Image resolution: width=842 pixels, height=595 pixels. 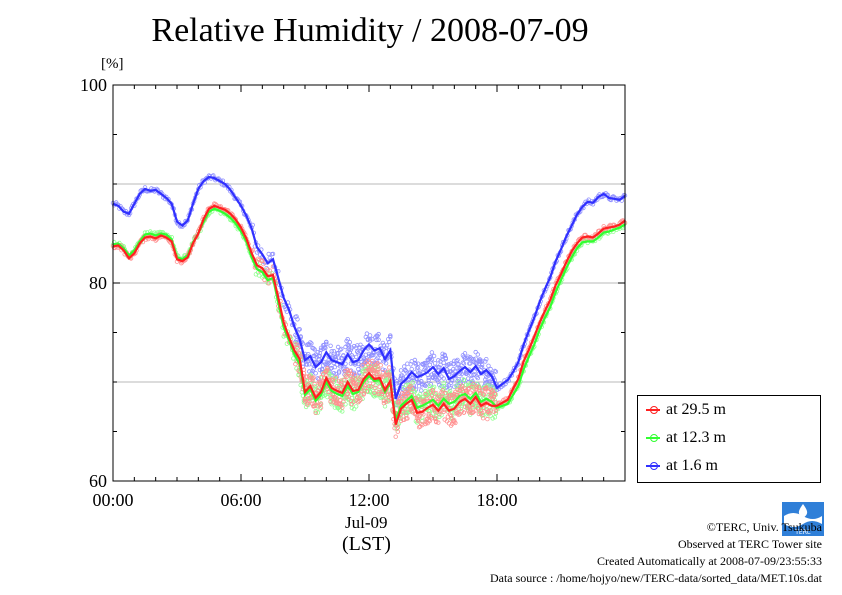 What do you see at coordinates (240, 500) in the screenshot?
I see `x-tick-label: 06:00` at bounding box center [240, 500].